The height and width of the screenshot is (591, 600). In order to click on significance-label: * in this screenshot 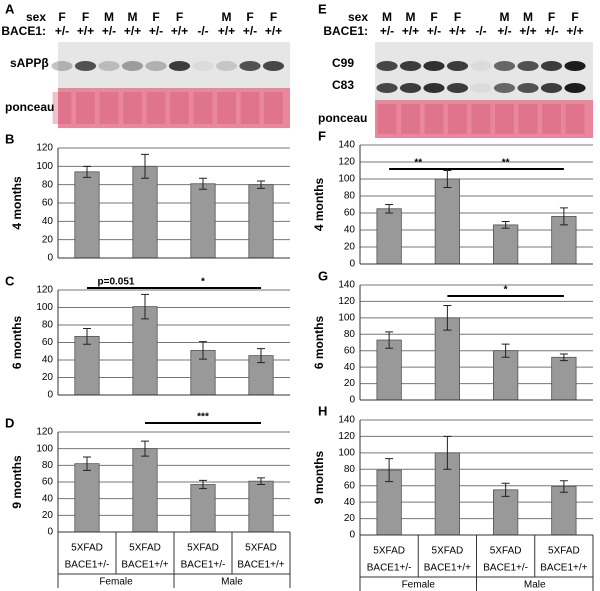, I will do `click(203, 282)`.